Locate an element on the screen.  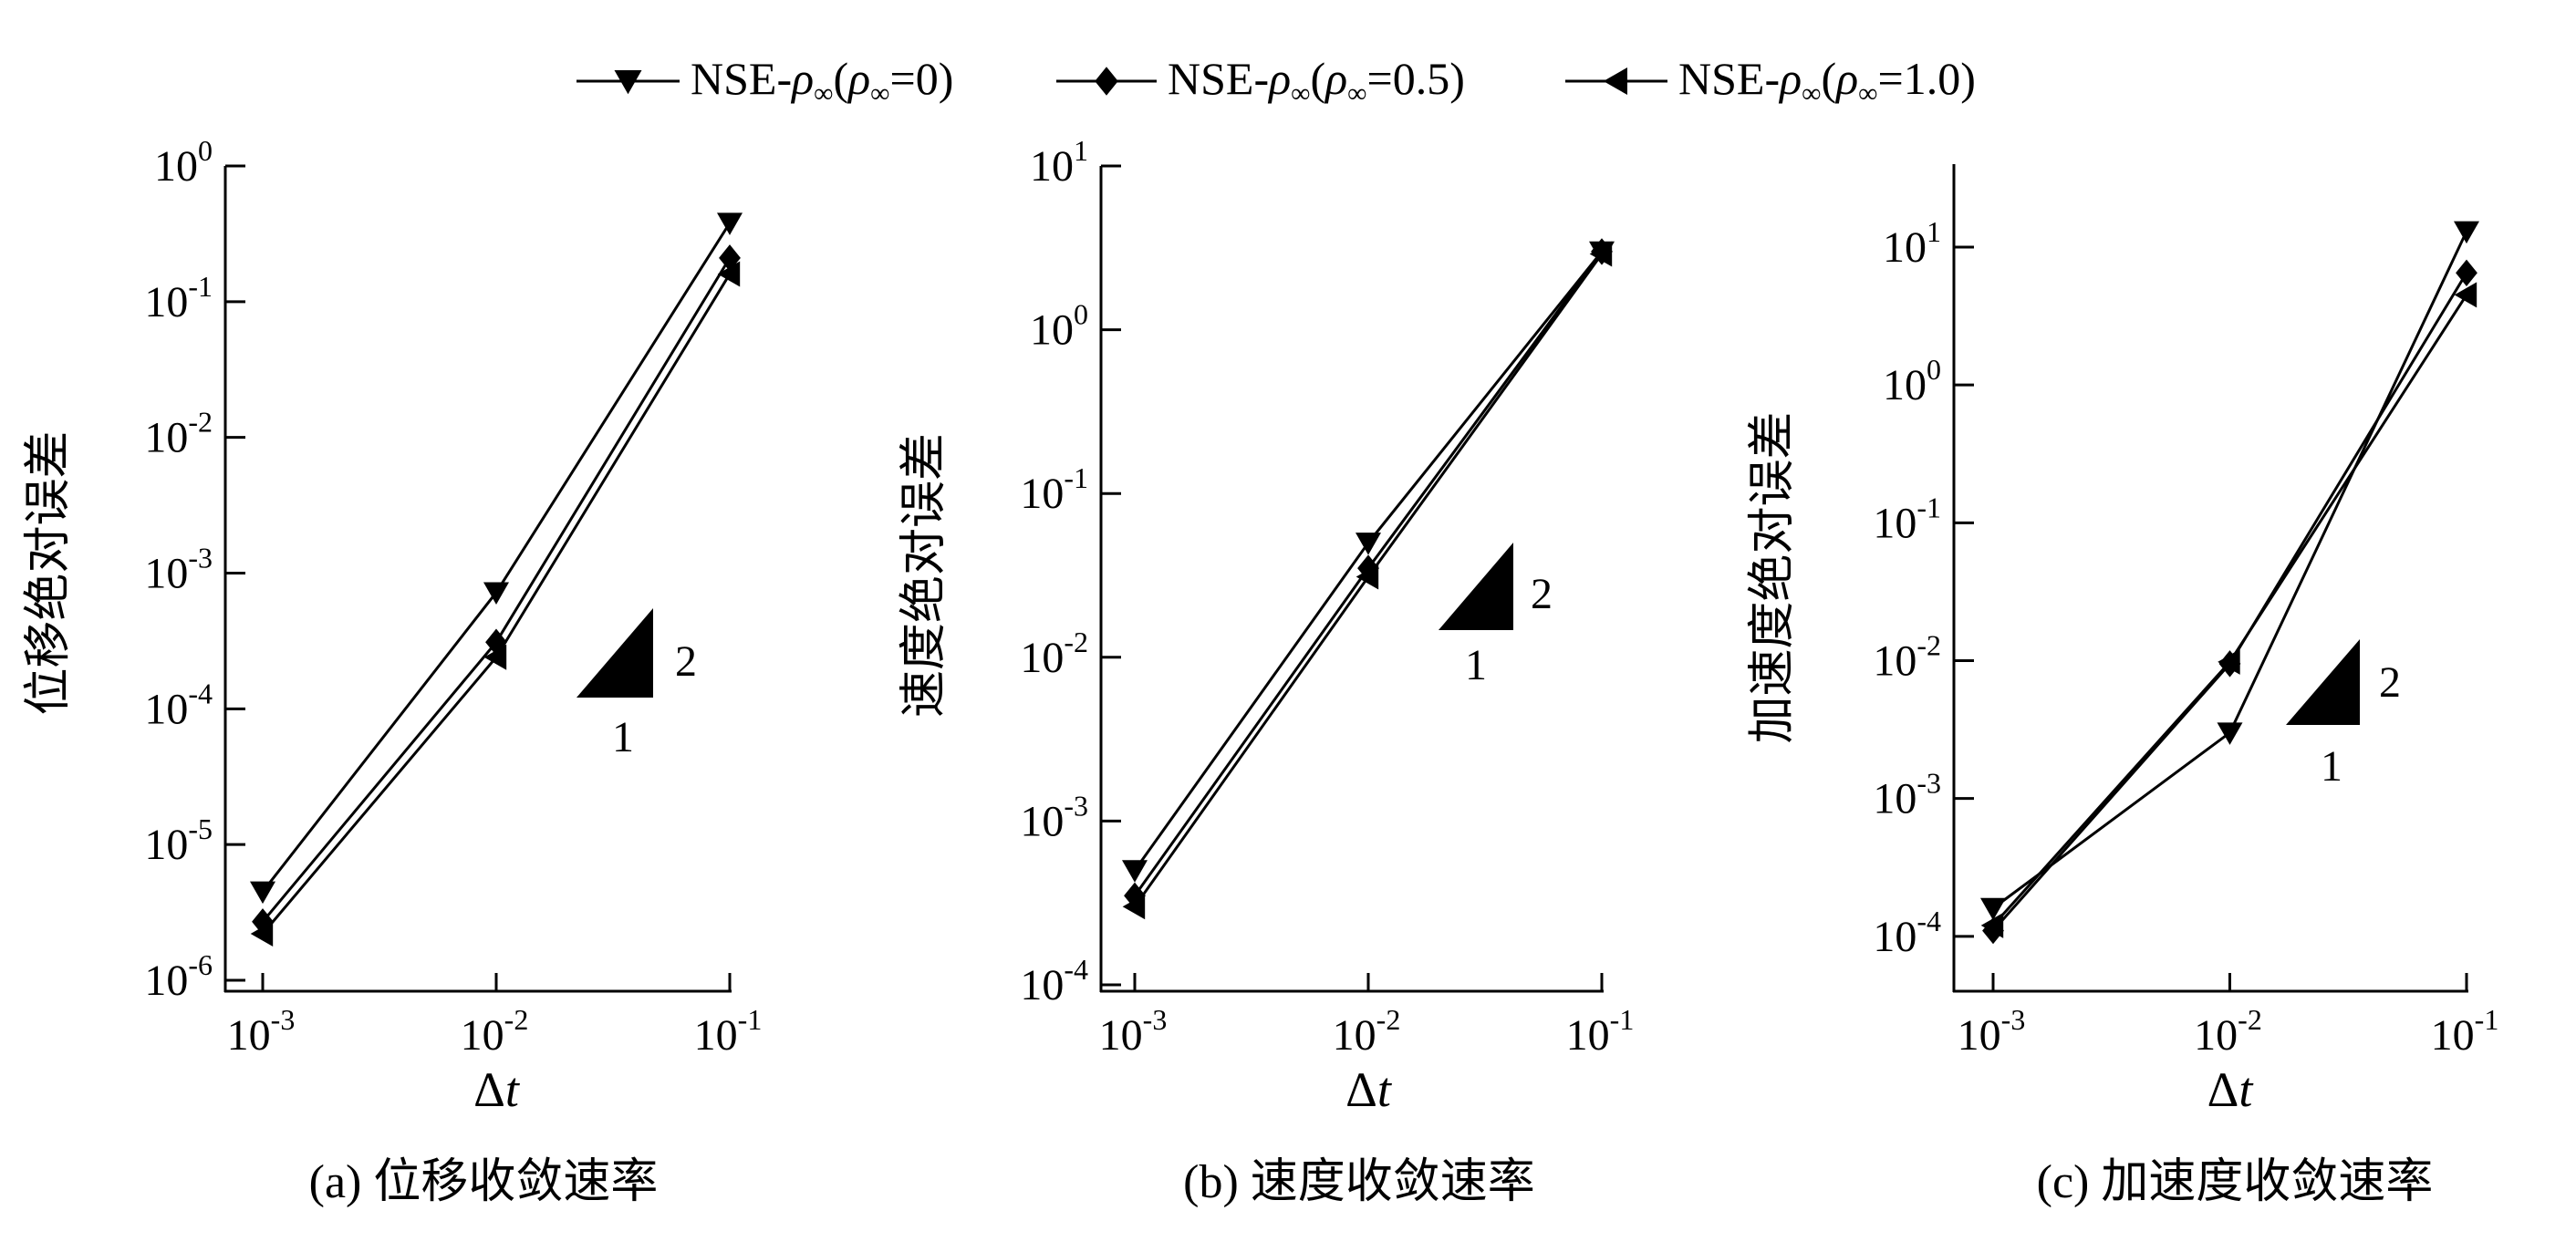
legend-item: NSE-ρ∞(ρ∞=1.0) is located at coordinates (1770, 81).